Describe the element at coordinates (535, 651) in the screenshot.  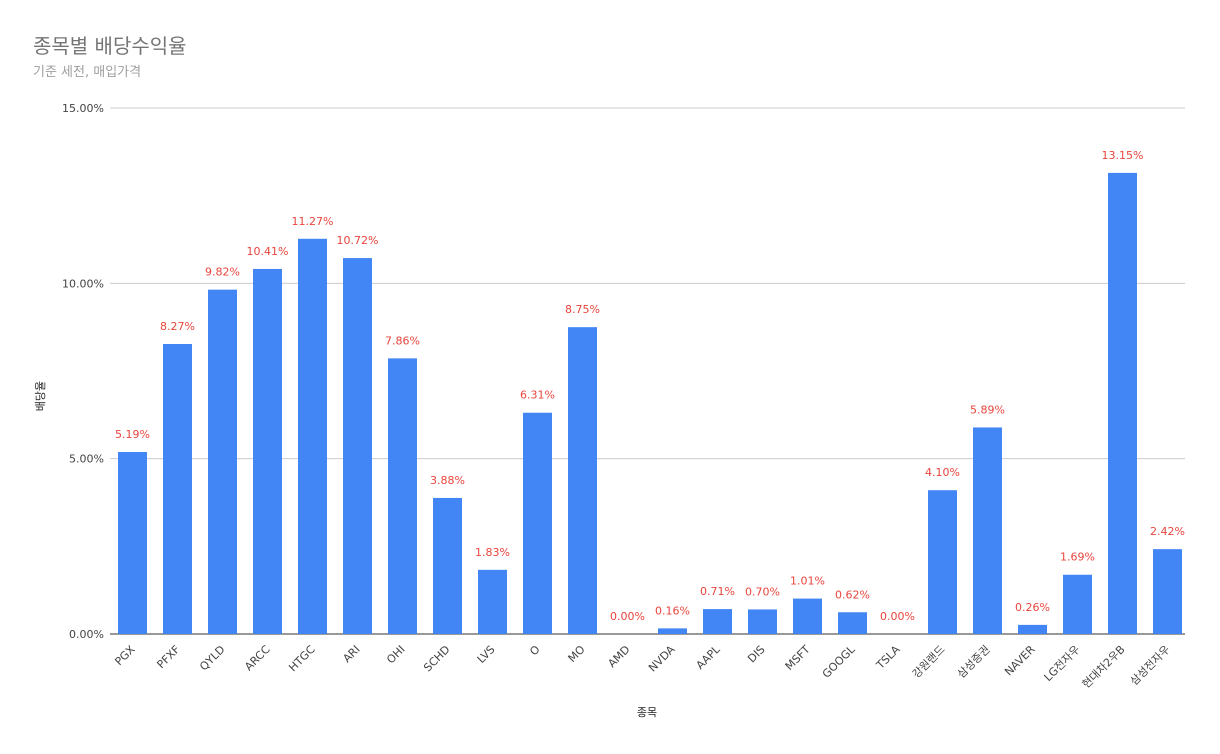
I see `x-tick-label: O` at that location.